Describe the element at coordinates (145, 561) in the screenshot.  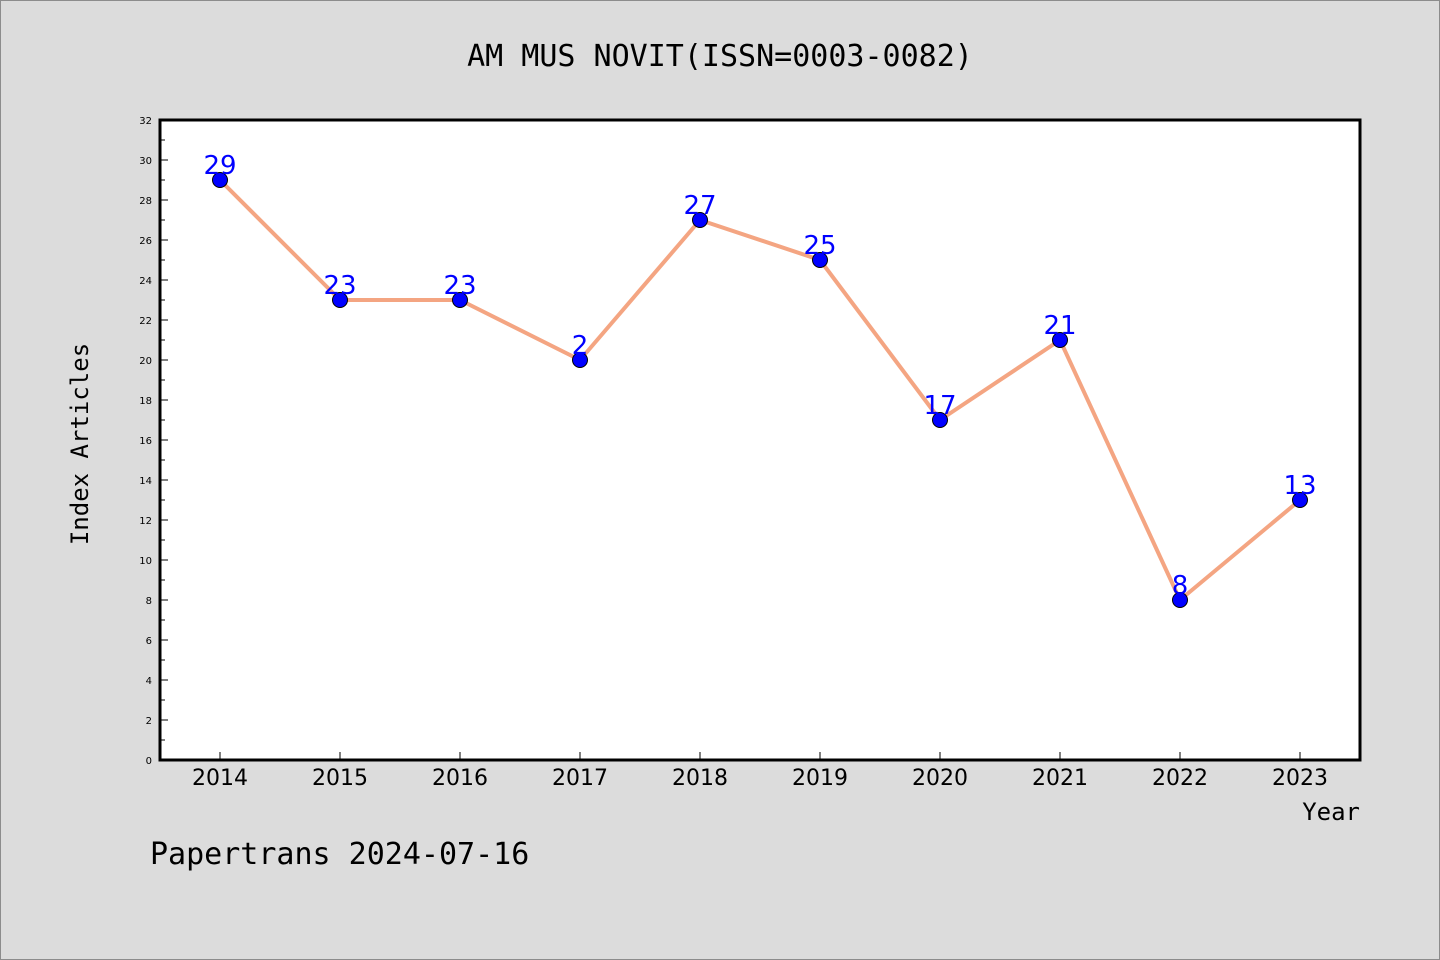
I see `y-tick-label: 10` at that location.